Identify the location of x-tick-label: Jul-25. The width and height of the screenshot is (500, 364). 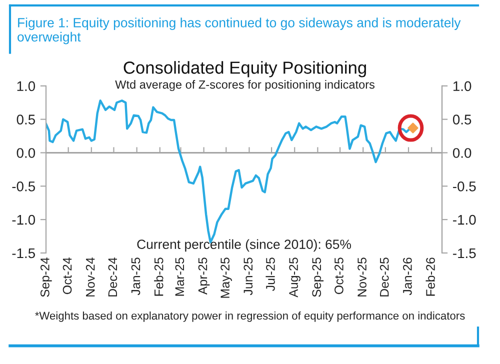
(270, 274).